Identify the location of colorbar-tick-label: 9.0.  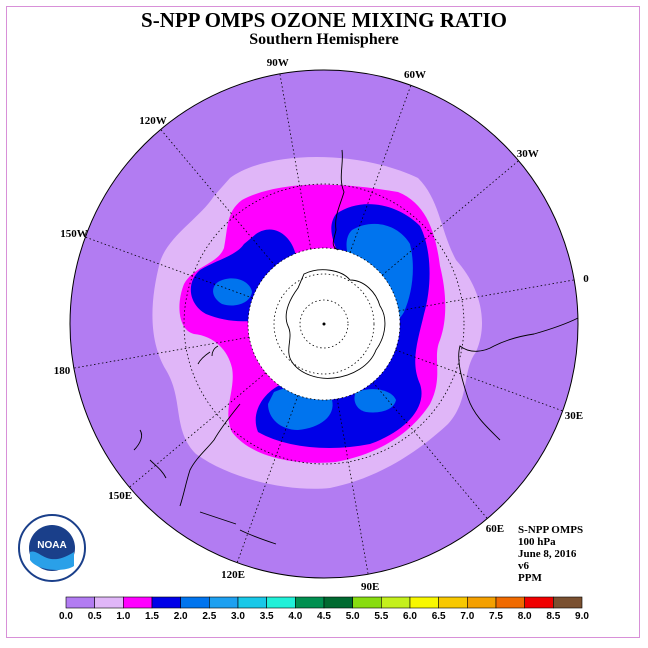
(582, 616).